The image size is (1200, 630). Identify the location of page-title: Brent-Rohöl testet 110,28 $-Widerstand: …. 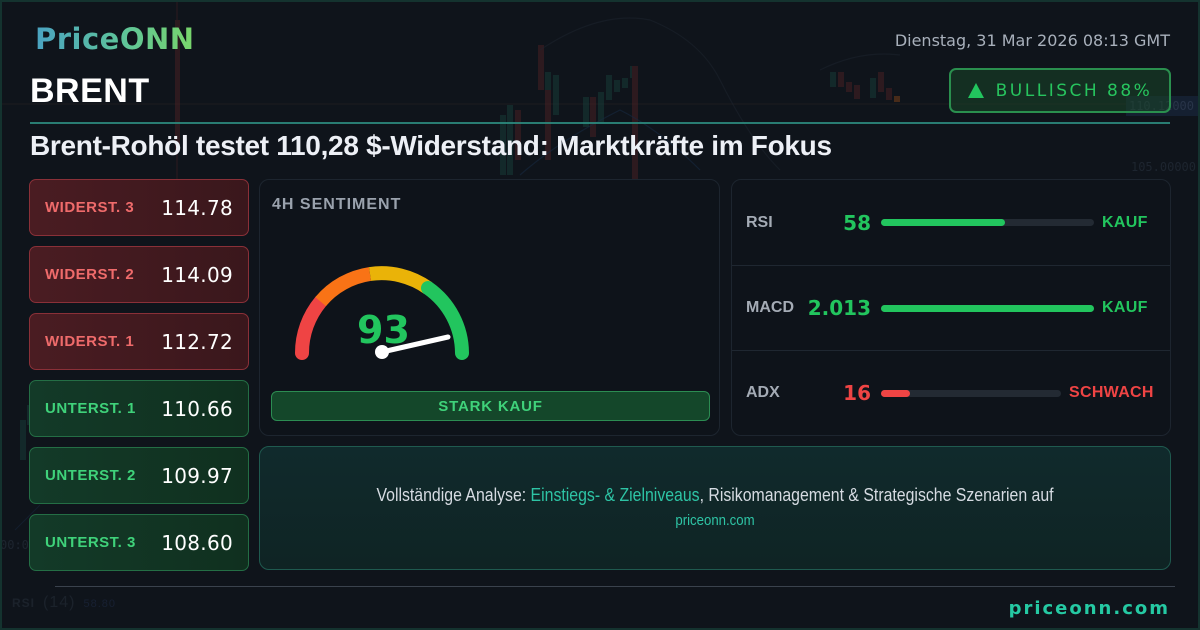
(431, 145).